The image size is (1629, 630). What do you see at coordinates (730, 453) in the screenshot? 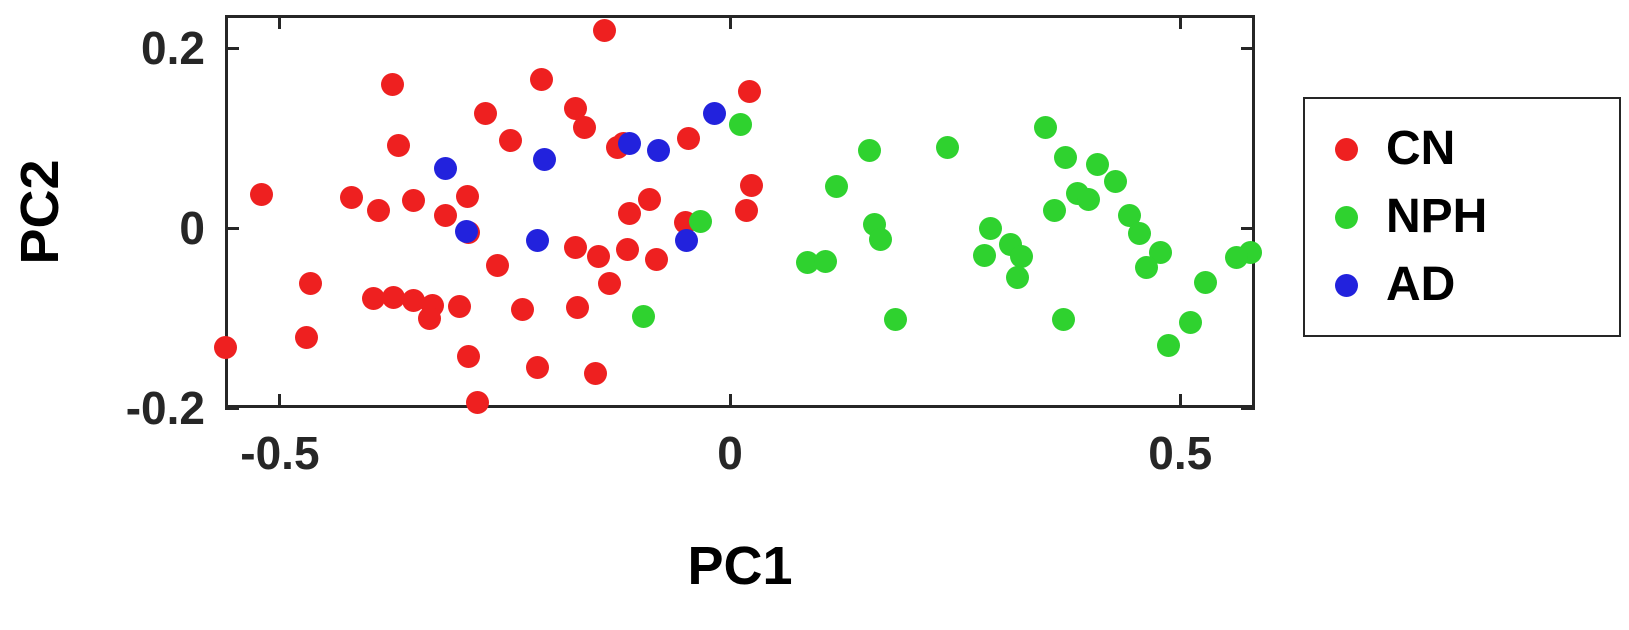
I see `x-tick-label: 0` at bounding box center [730, 453].